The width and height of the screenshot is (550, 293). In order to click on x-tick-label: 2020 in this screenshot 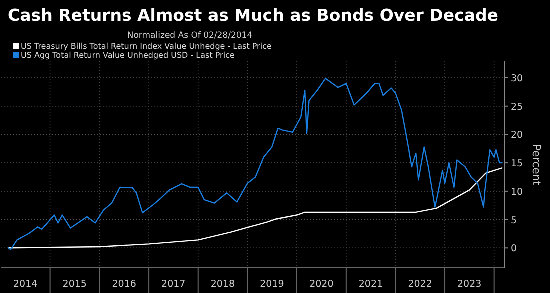, I will do `click(322, 284)`.